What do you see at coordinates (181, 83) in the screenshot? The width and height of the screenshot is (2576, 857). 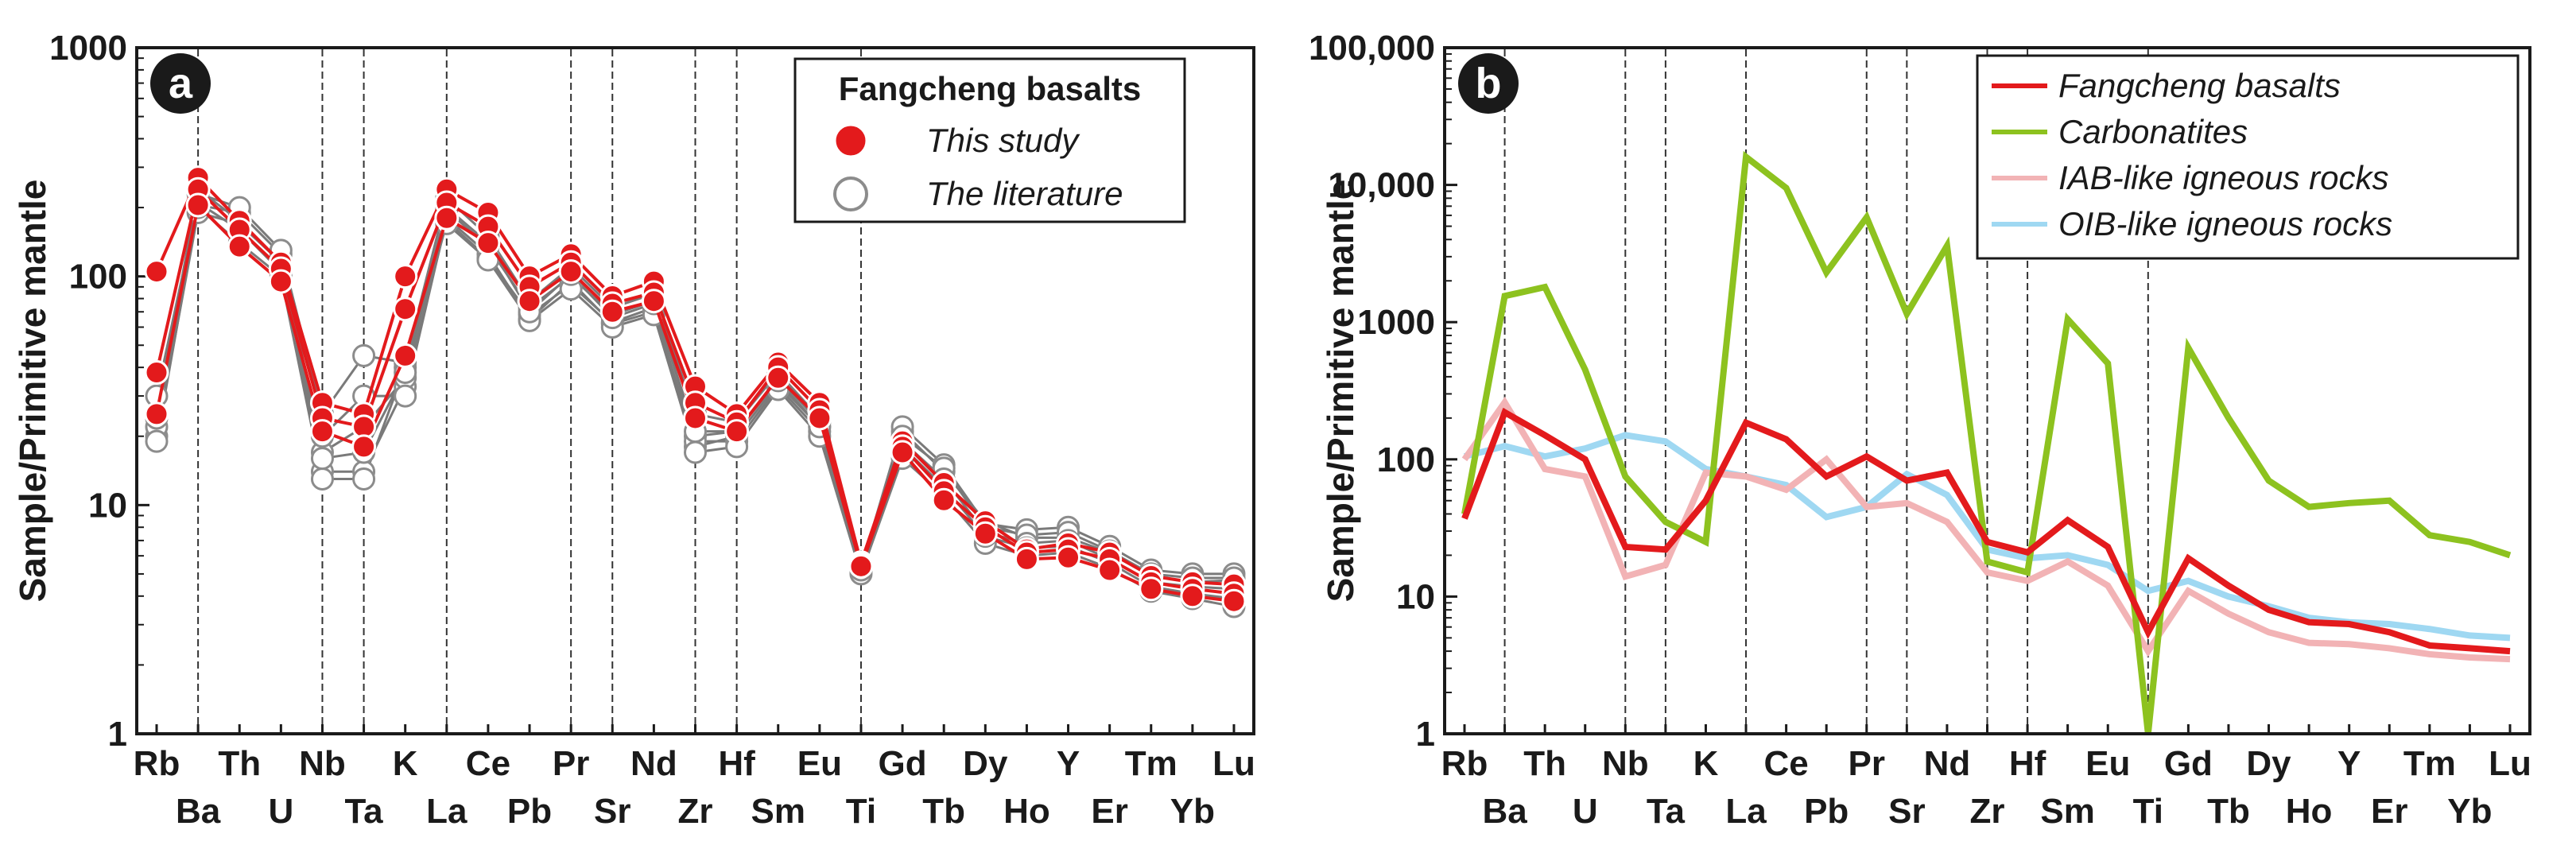 I see `panel-letter: a` at bounding box center [181, 83].